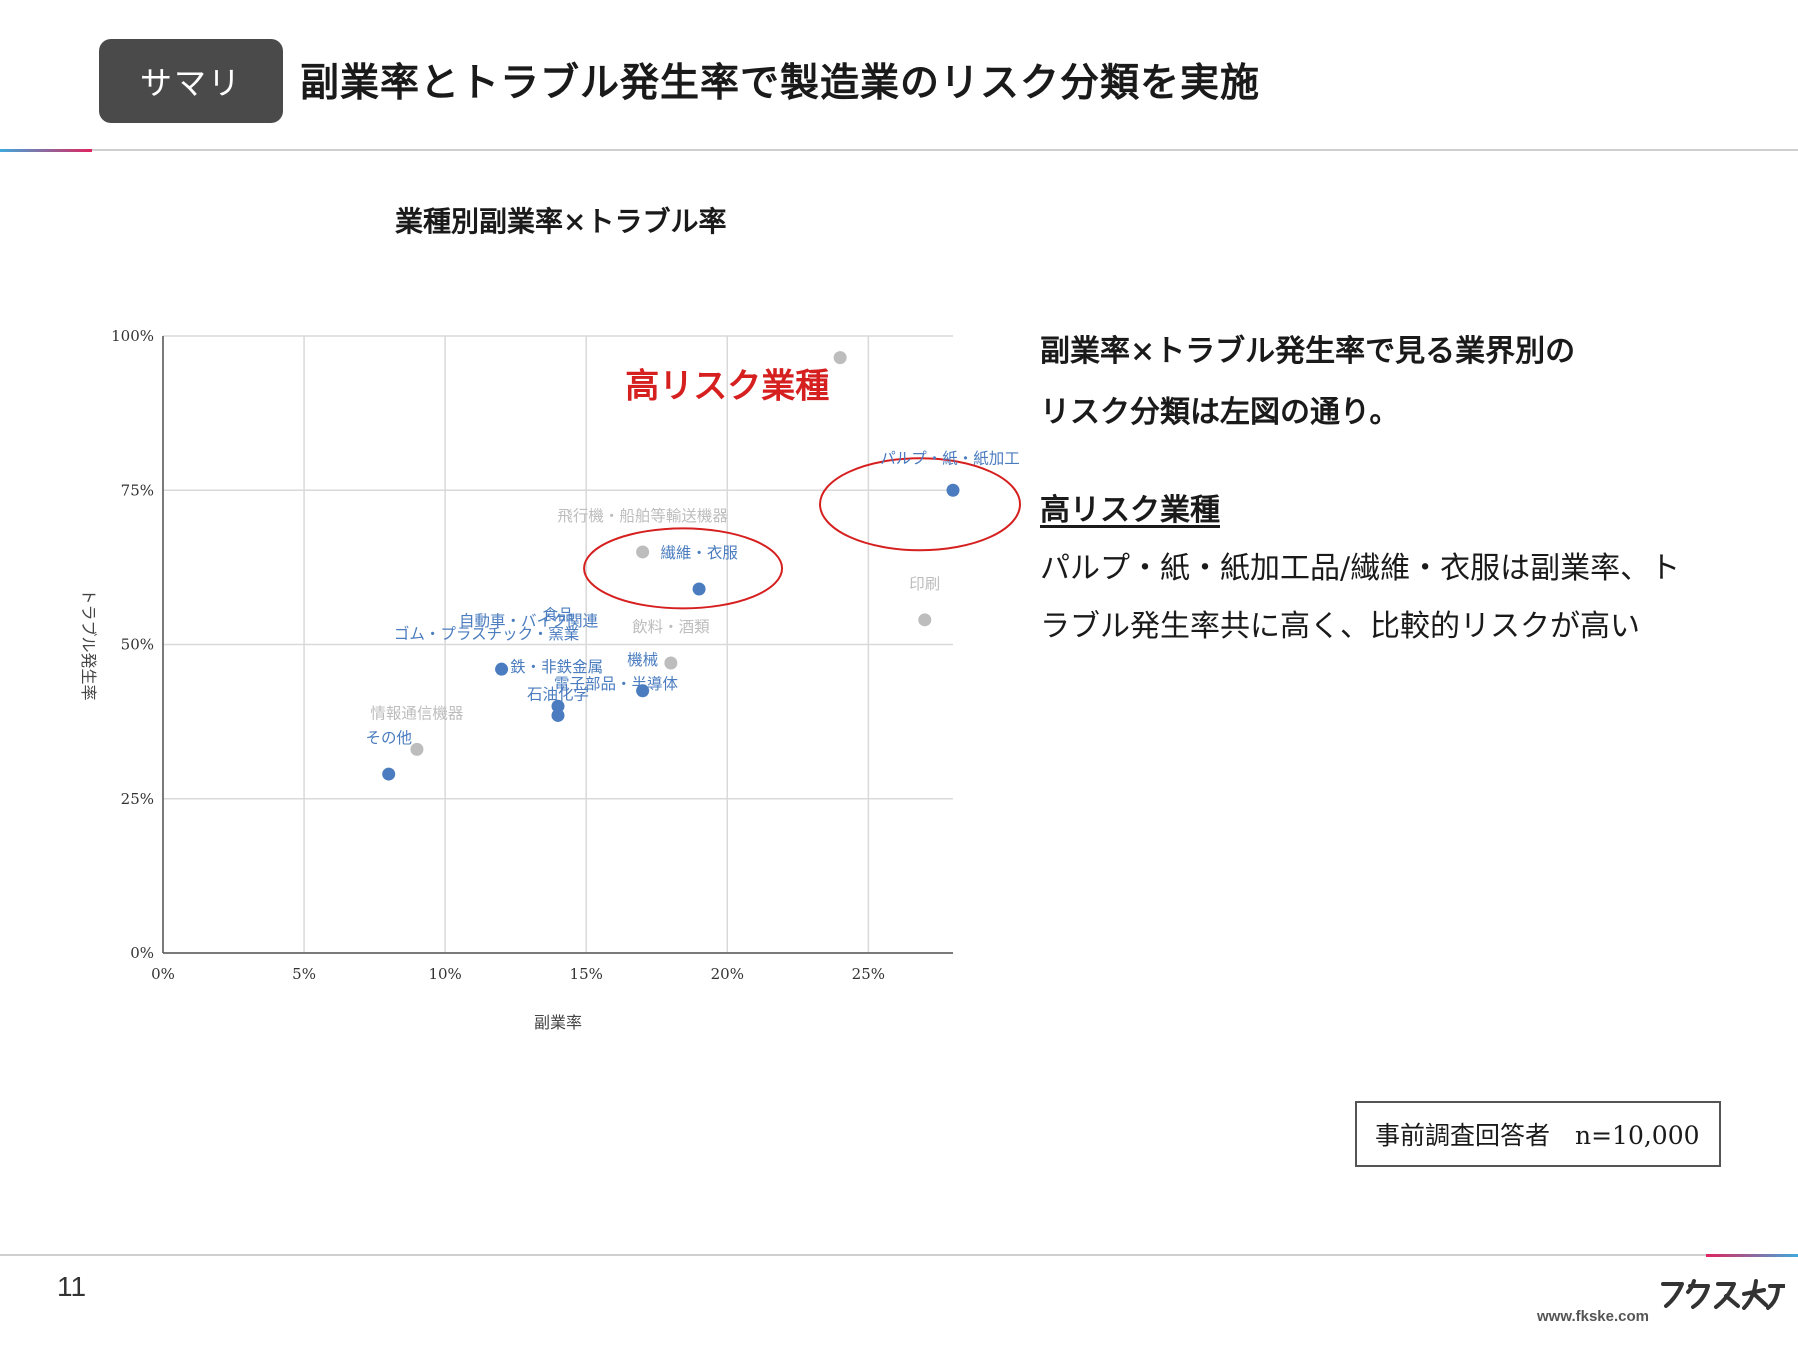  I want to click on data-label: 機械, so click(642, 660).